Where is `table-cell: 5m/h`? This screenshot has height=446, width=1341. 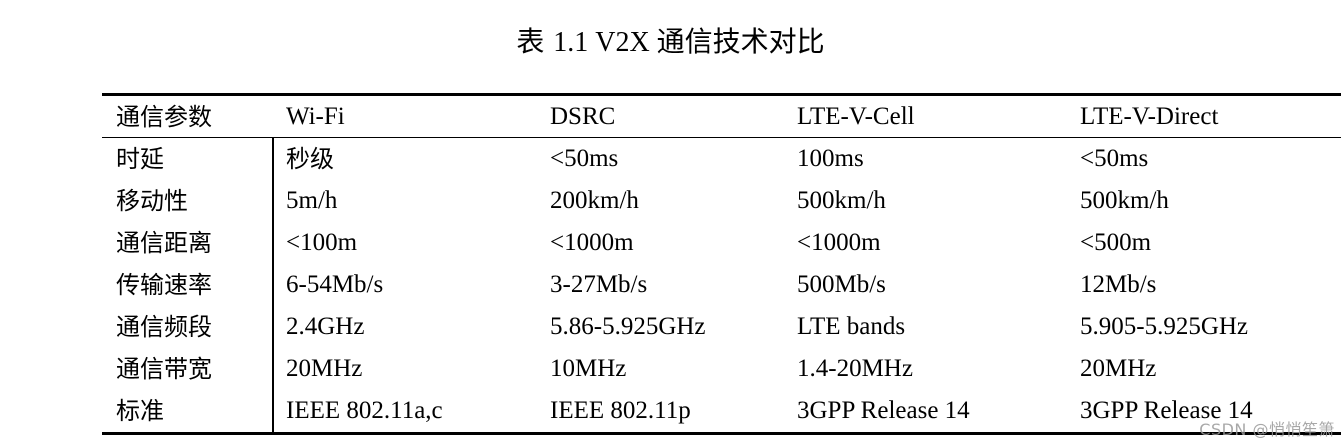
table-cell: 5m/h is located at coordinates (312, 200).